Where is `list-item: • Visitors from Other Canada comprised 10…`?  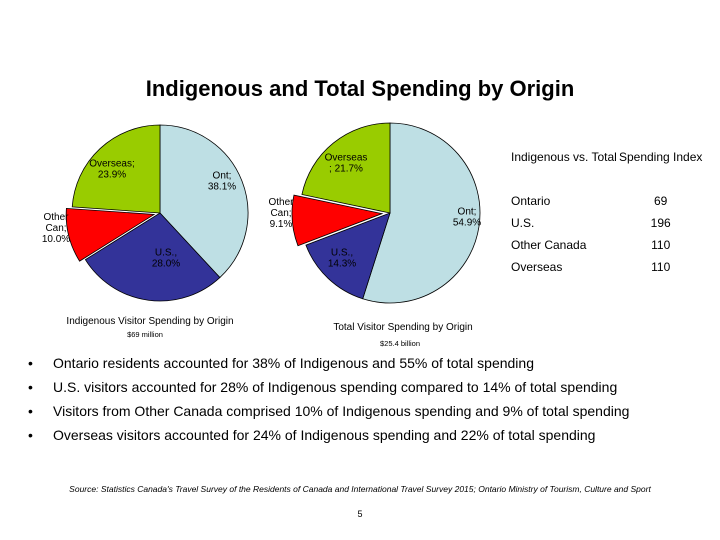 list-item: • Visitors from Other Canada comprised 10… is located at coordinates (358, 411).